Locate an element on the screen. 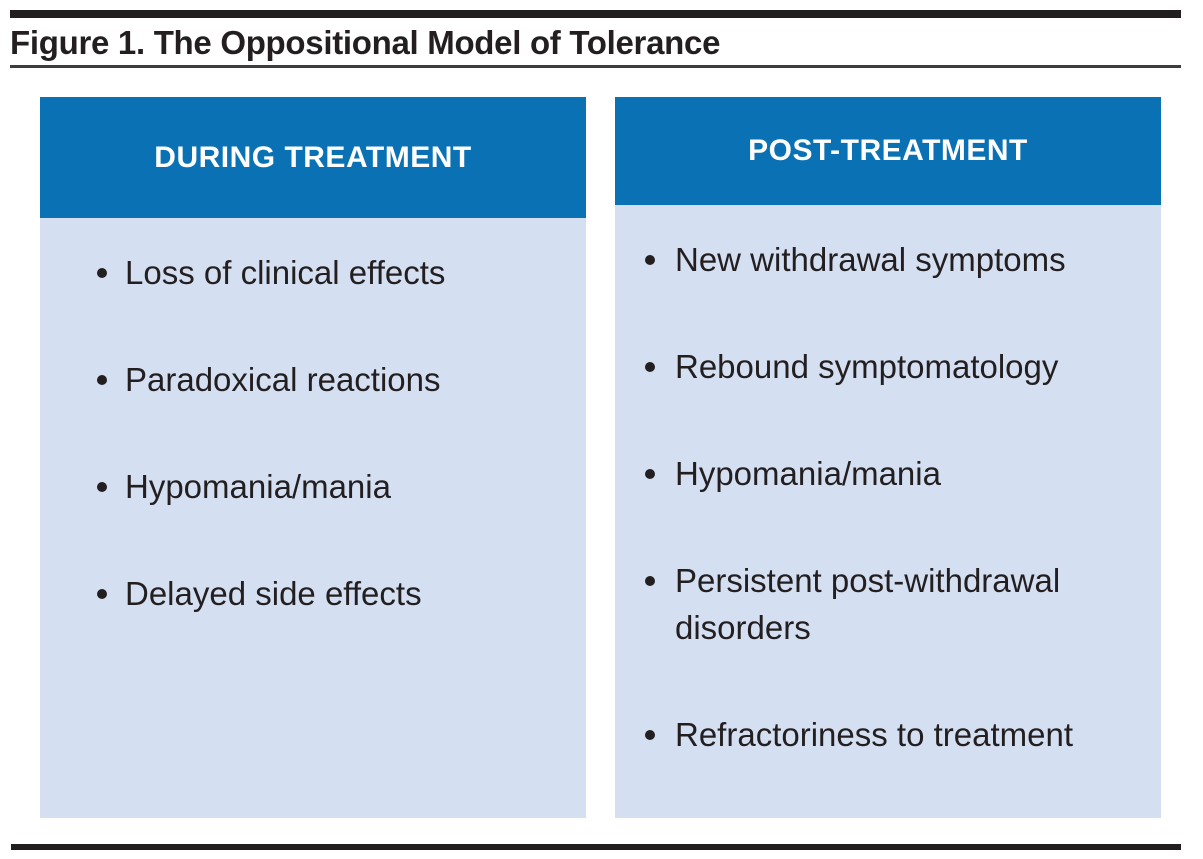 Image resolution: width=1203 pixels, height=859 pixels. list-item-text: New withdrawal symptoms is located at coordinates (870, 259).